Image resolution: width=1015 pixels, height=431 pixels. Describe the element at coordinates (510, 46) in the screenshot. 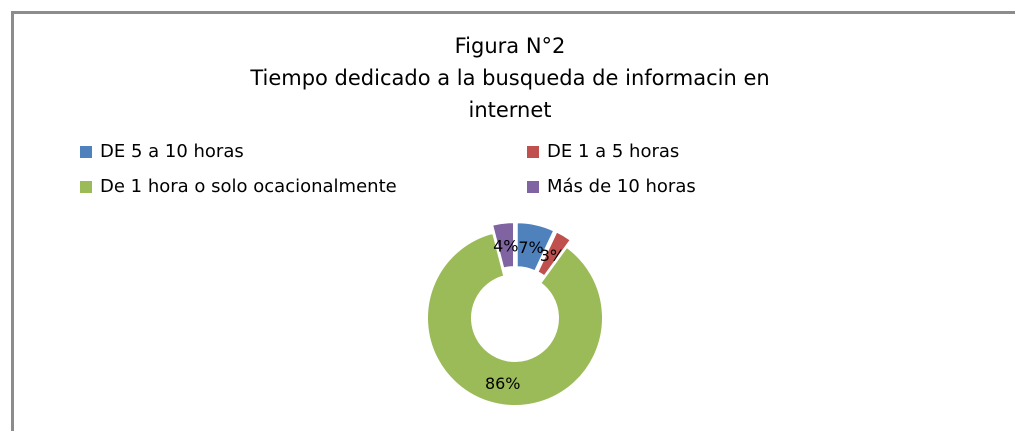

I see `chart-title: Figura N°2` at that location.